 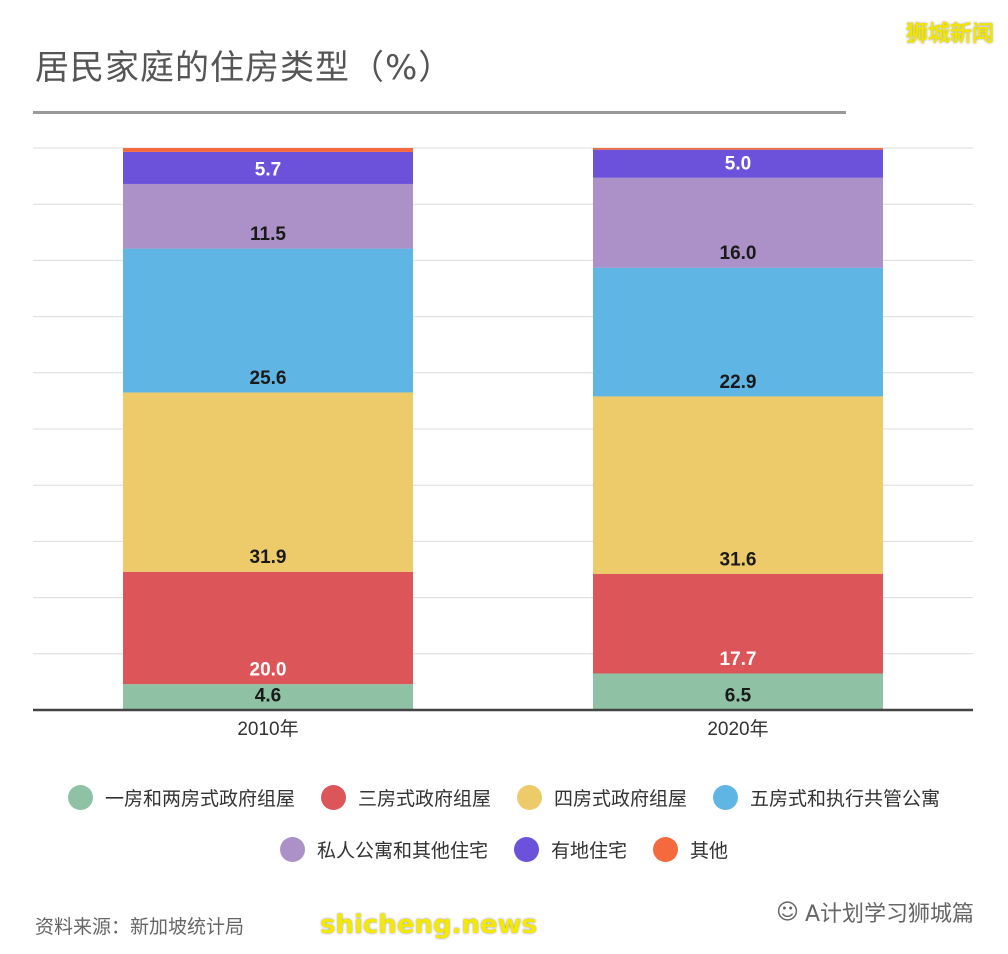 What do you see at coordinates (787, 912) in the screenshot?
I see `wechat-icon: ☺` at bounding box center [787, 912].